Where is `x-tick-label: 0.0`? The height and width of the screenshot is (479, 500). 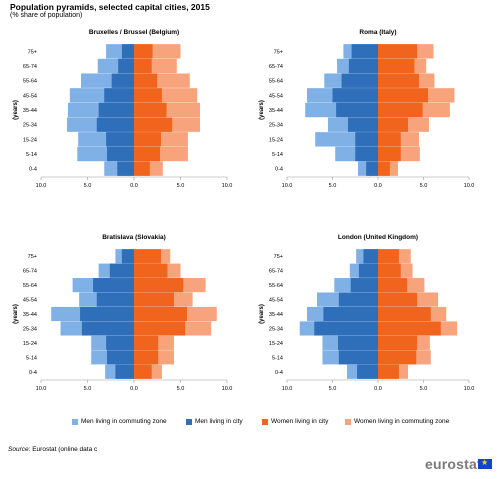 x-tick-label: 0.0 is located at coordinates (378, 186).